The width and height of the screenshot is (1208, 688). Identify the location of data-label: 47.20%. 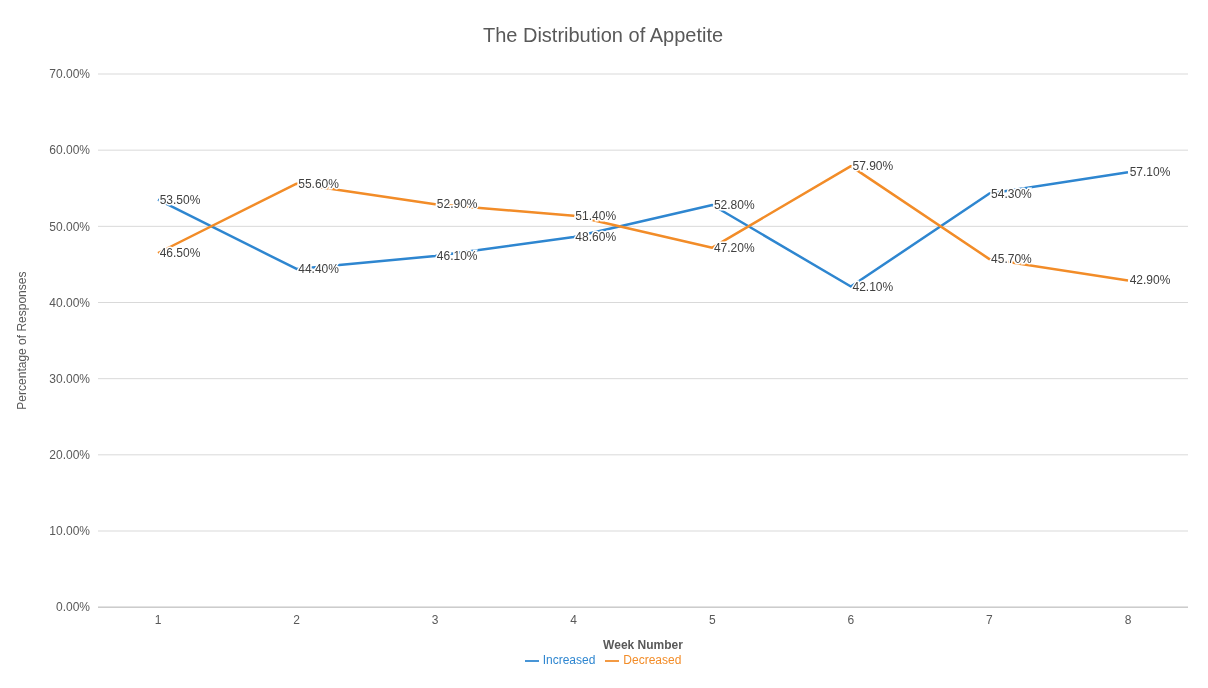
(734, 247).